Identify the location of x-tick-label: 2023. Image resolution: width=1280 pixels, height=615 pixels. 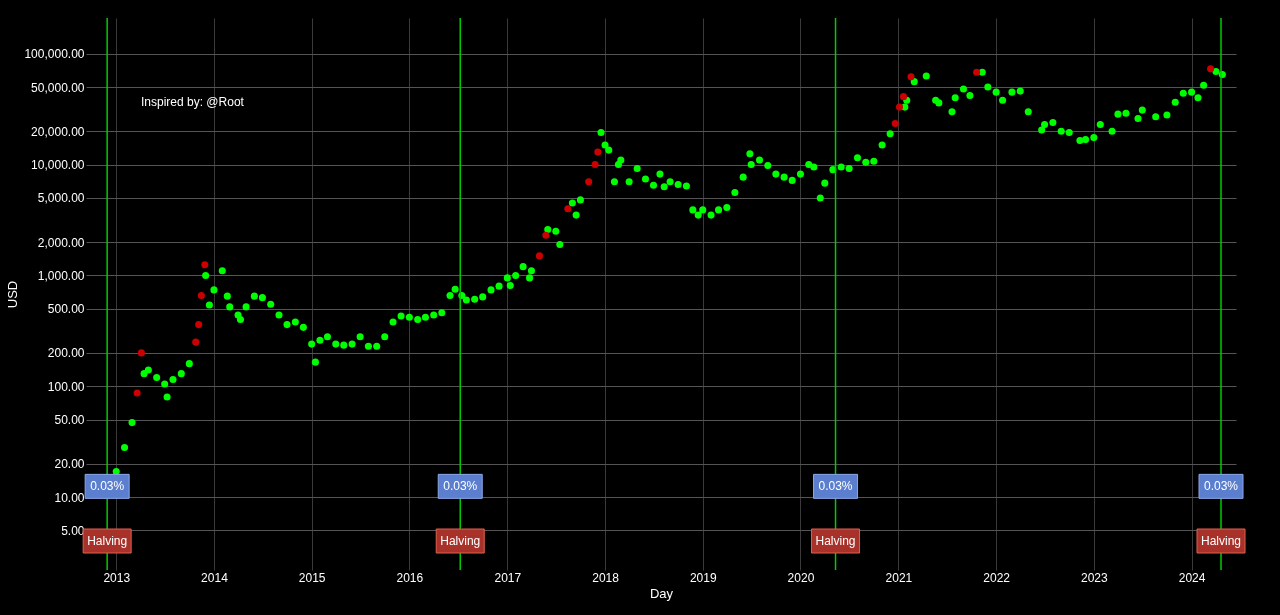
(1095, 577).